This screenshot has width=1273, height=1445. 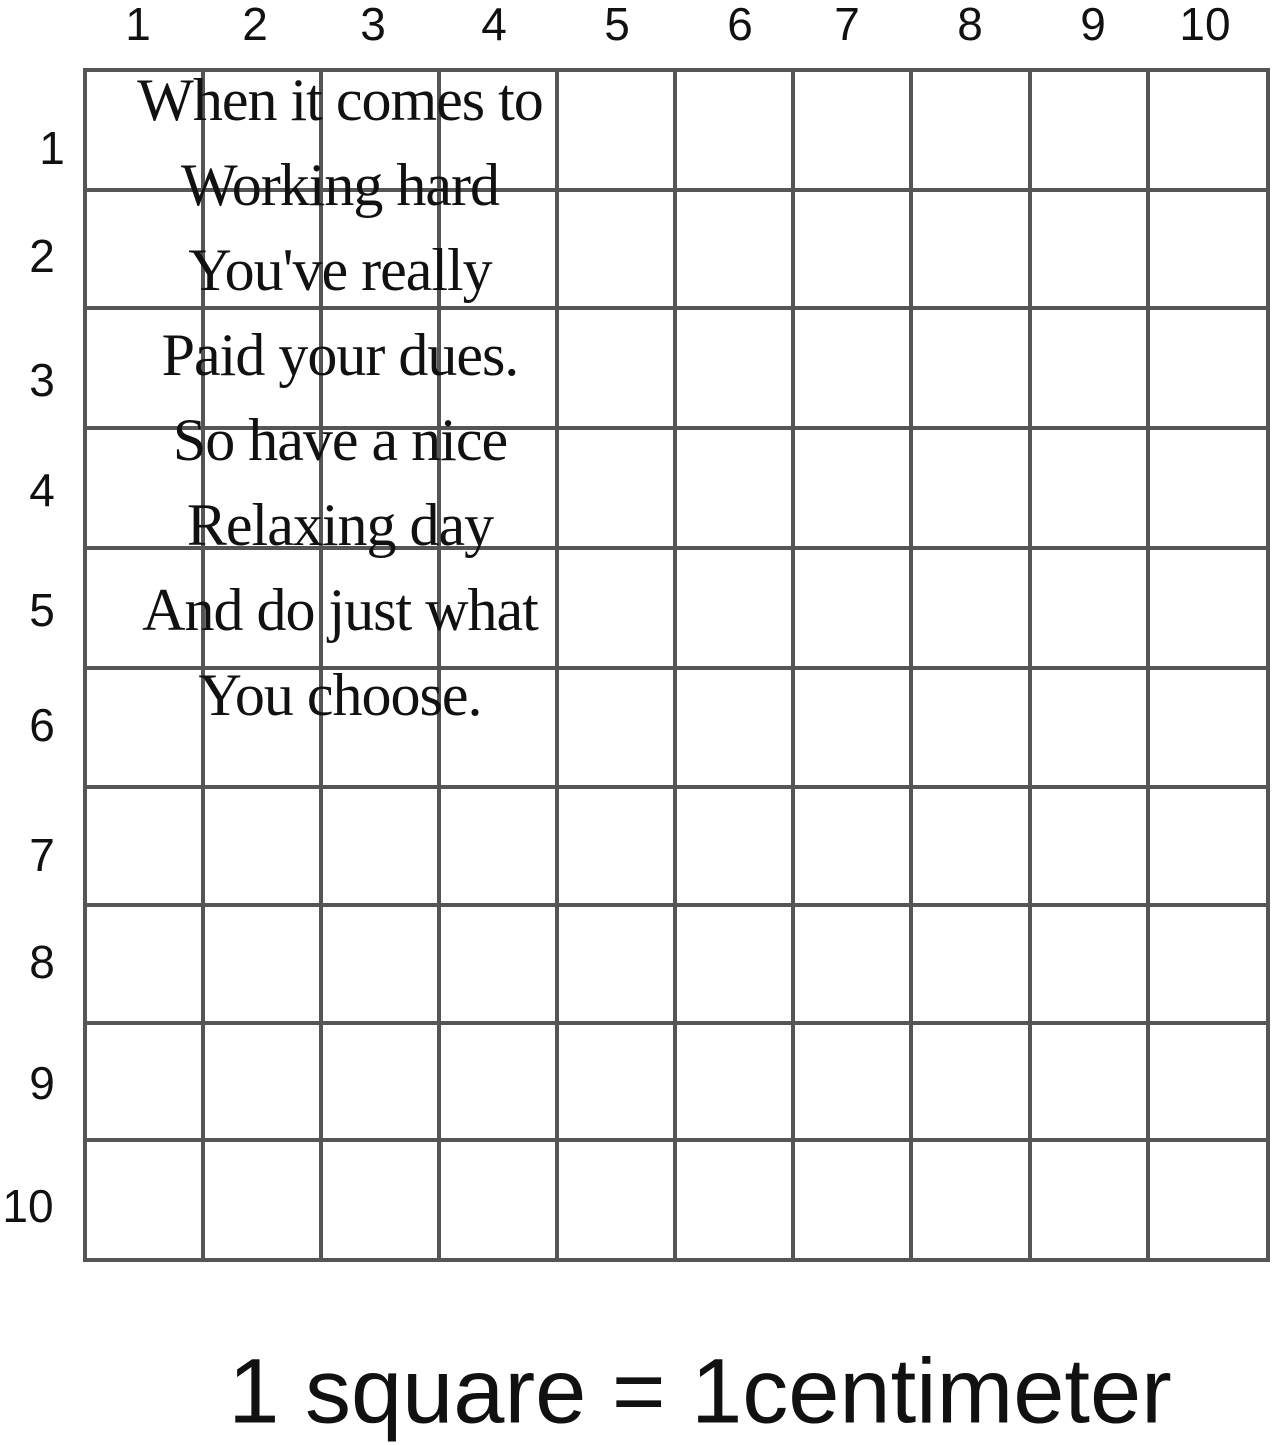 I want to click on row-label: 7, so click(x=42, y=855).